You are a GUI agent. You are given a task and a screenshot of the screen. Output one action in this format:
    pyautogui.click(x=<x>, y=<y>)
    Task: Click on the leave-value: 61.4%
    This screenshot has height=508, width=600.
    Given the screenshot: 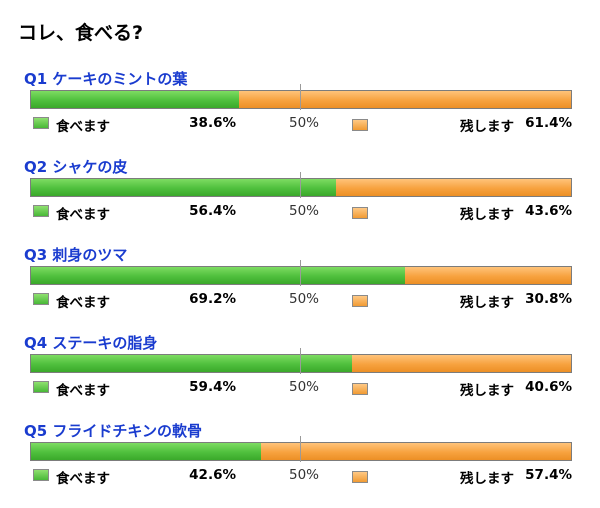 What is the action you would take?
    pyautogui.click(x=548, y=123)
    